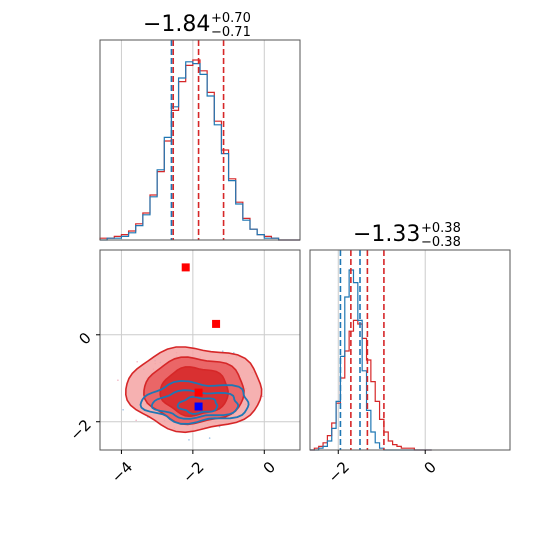 This screenshot has height=550, width=550. What do you see at coordinates (362, 350) in the screenshot?
I see `panel-bottom-right-quantiles` at bounding box center [362, 350].